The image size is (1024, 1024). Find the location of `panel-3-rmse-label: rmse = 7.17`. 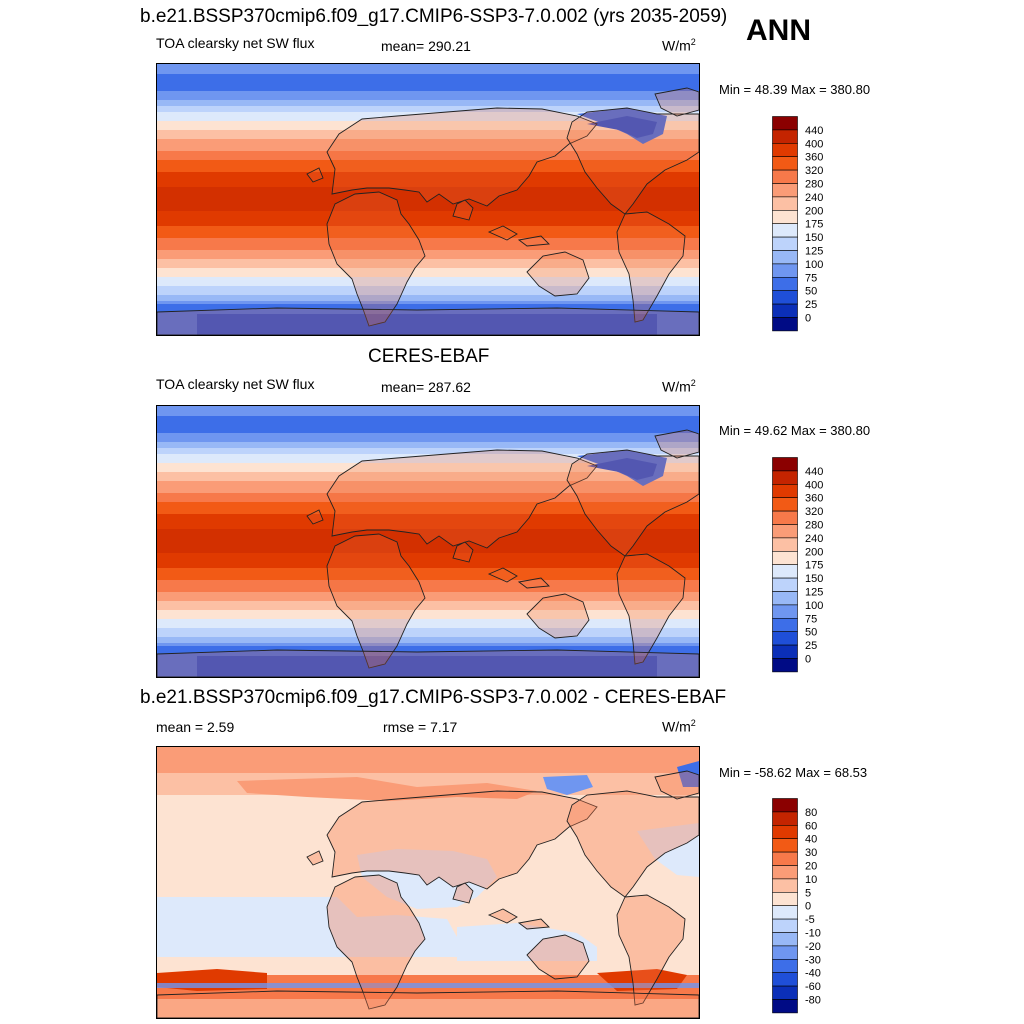

panel-3-rmse-label: rmse = 7.17 is located at coordinates (420, 727).